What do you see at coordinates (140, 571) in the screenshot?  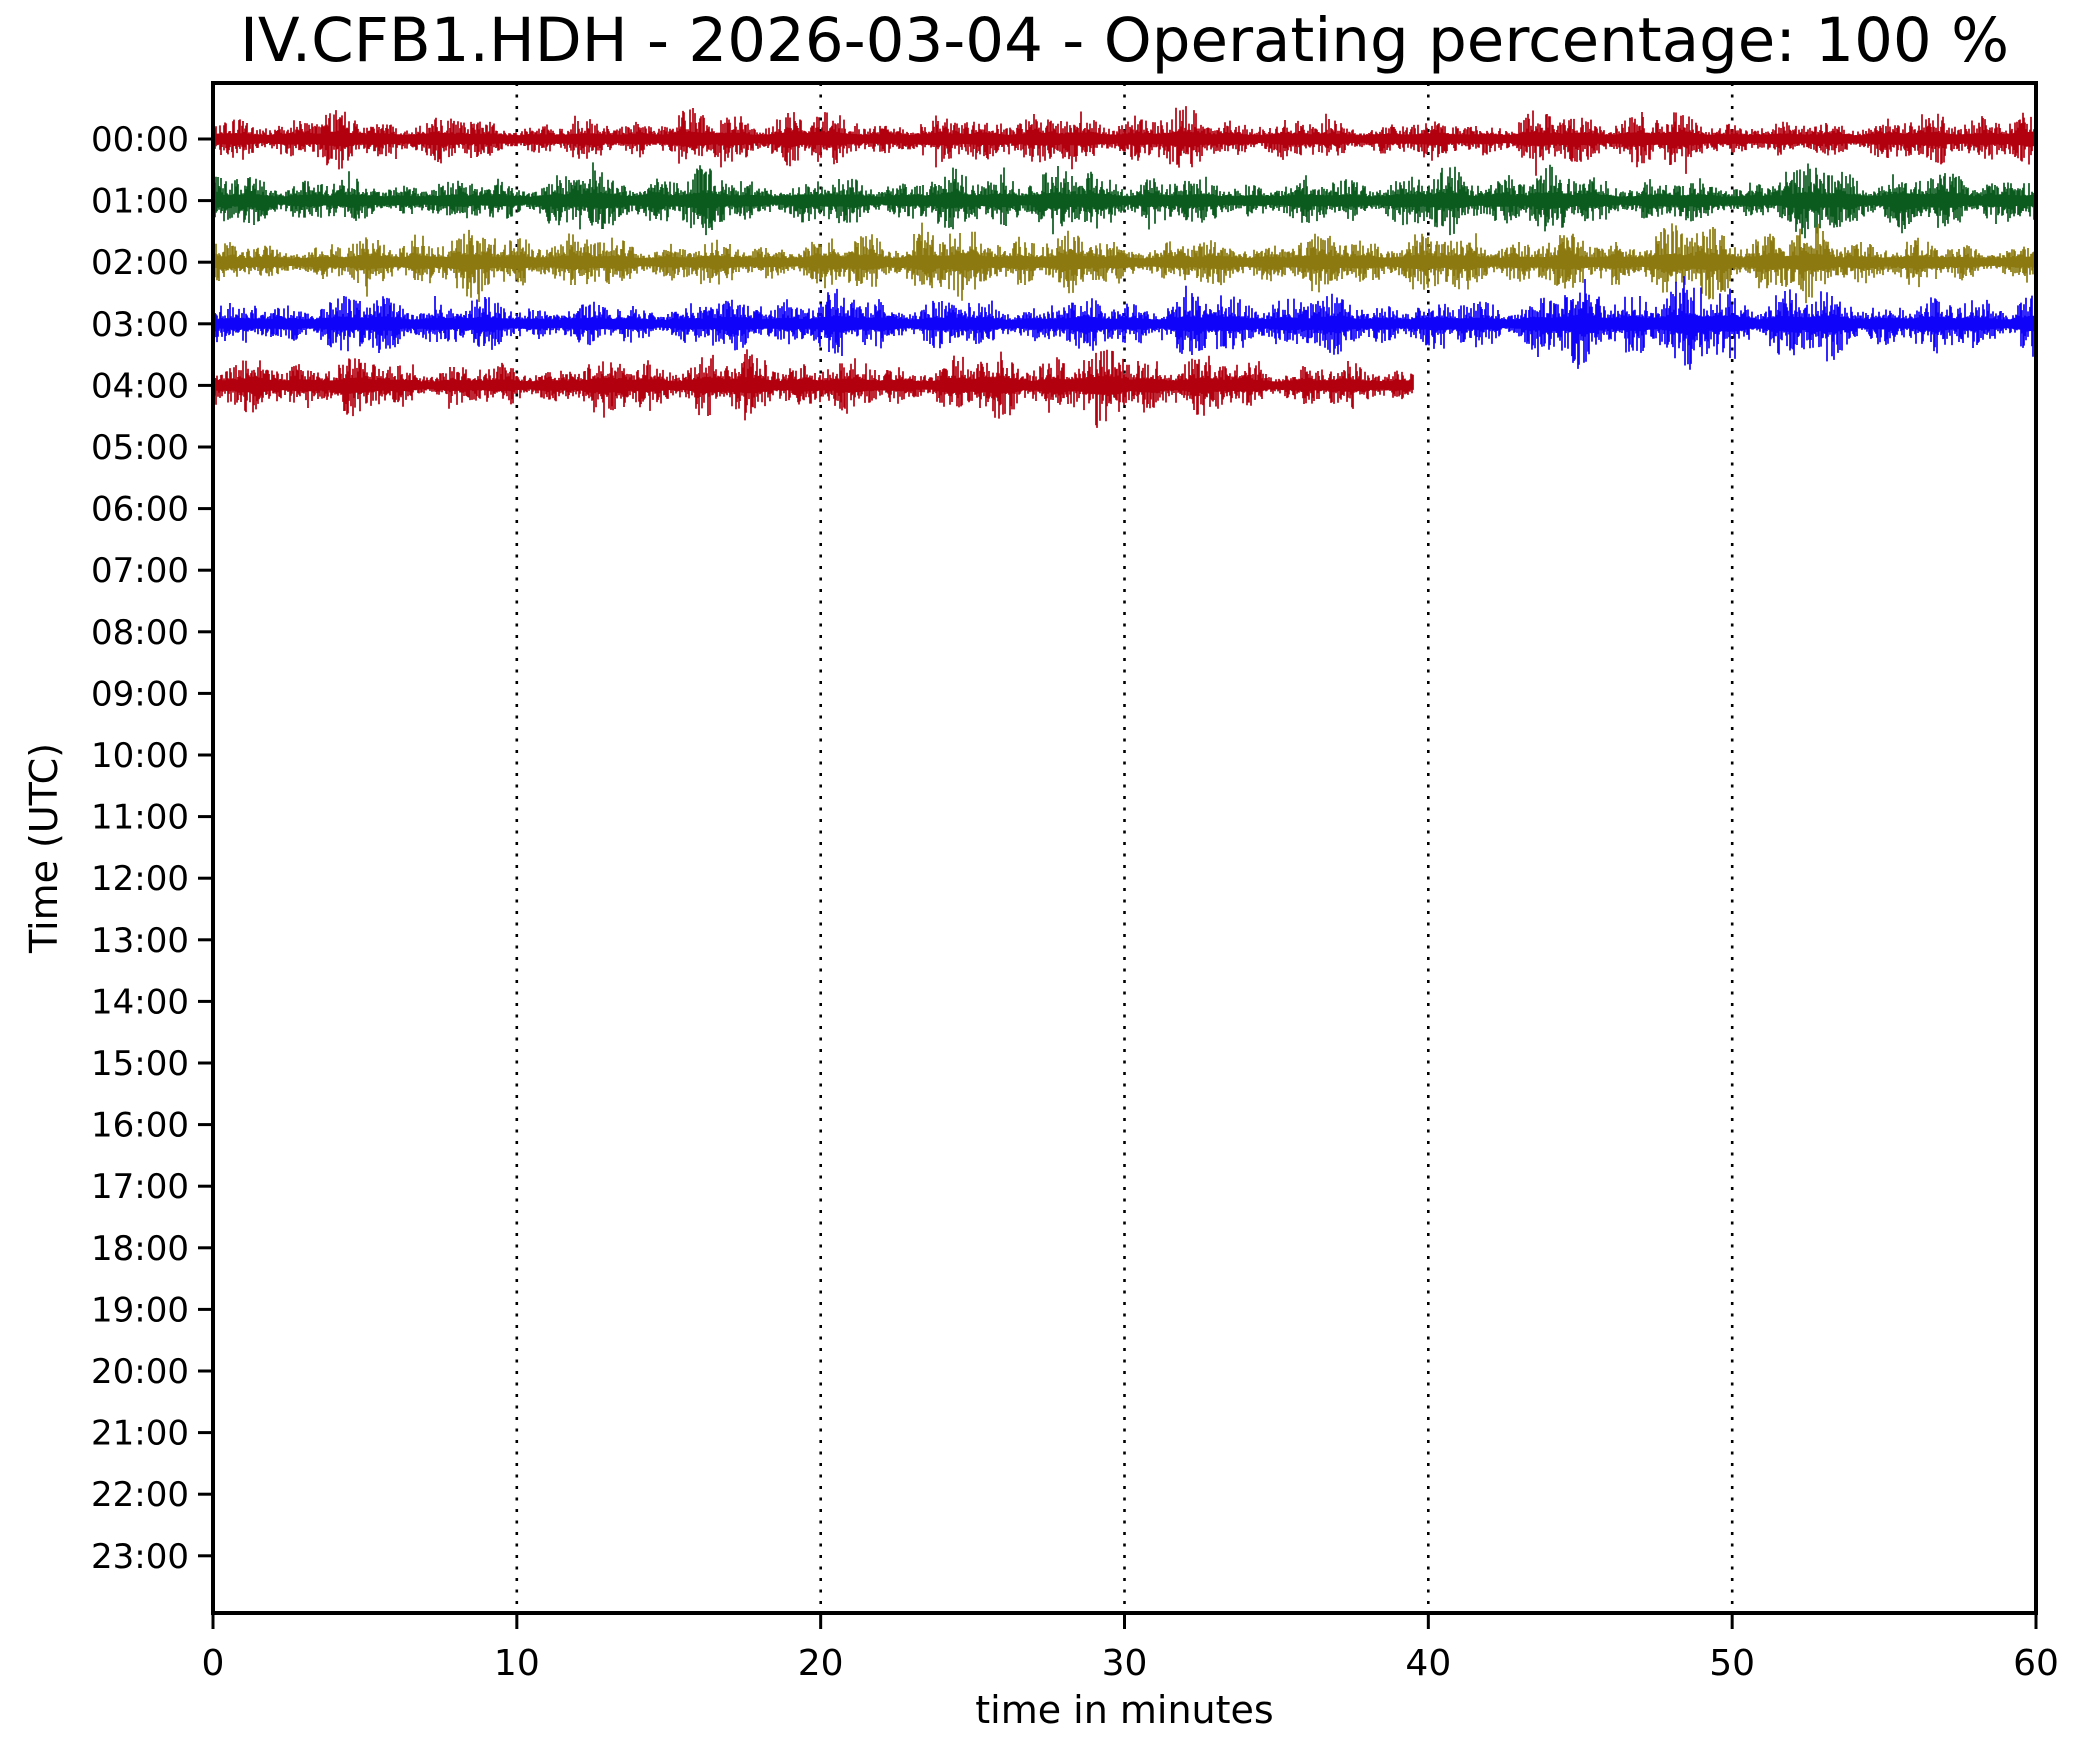 I see `y-tick-label-0700: 07:00` at bounding box center [140, 571].